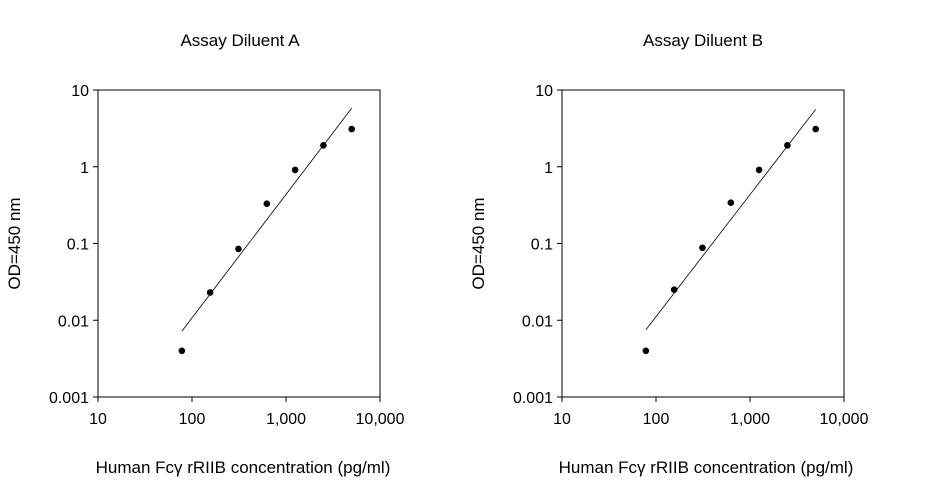 The height and width of the screenshot is (480, 926). I want to click on chart-title: Assay Diluent B, so click(703, 40).